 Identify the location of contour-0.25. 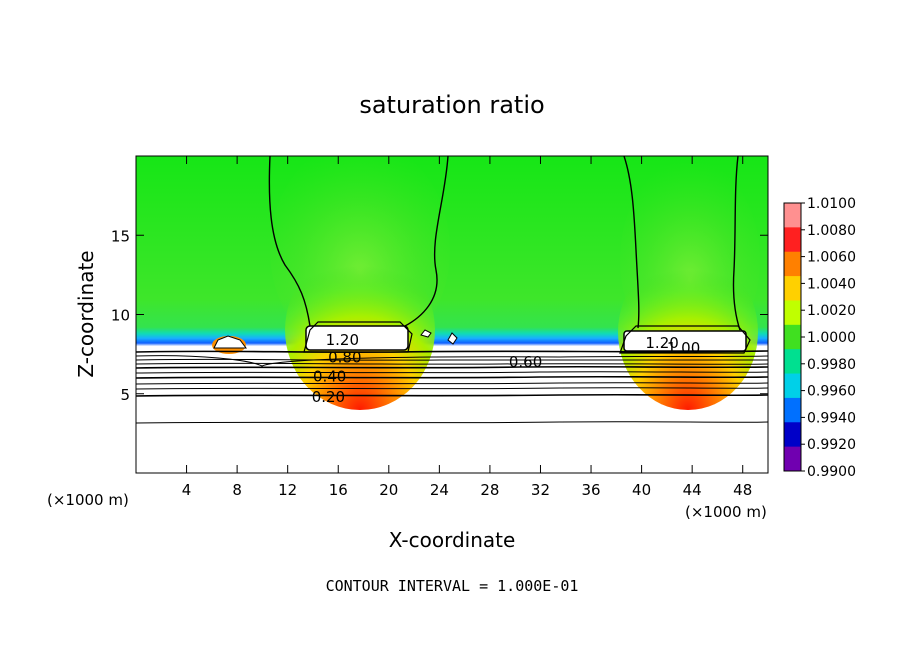
(452, 388).